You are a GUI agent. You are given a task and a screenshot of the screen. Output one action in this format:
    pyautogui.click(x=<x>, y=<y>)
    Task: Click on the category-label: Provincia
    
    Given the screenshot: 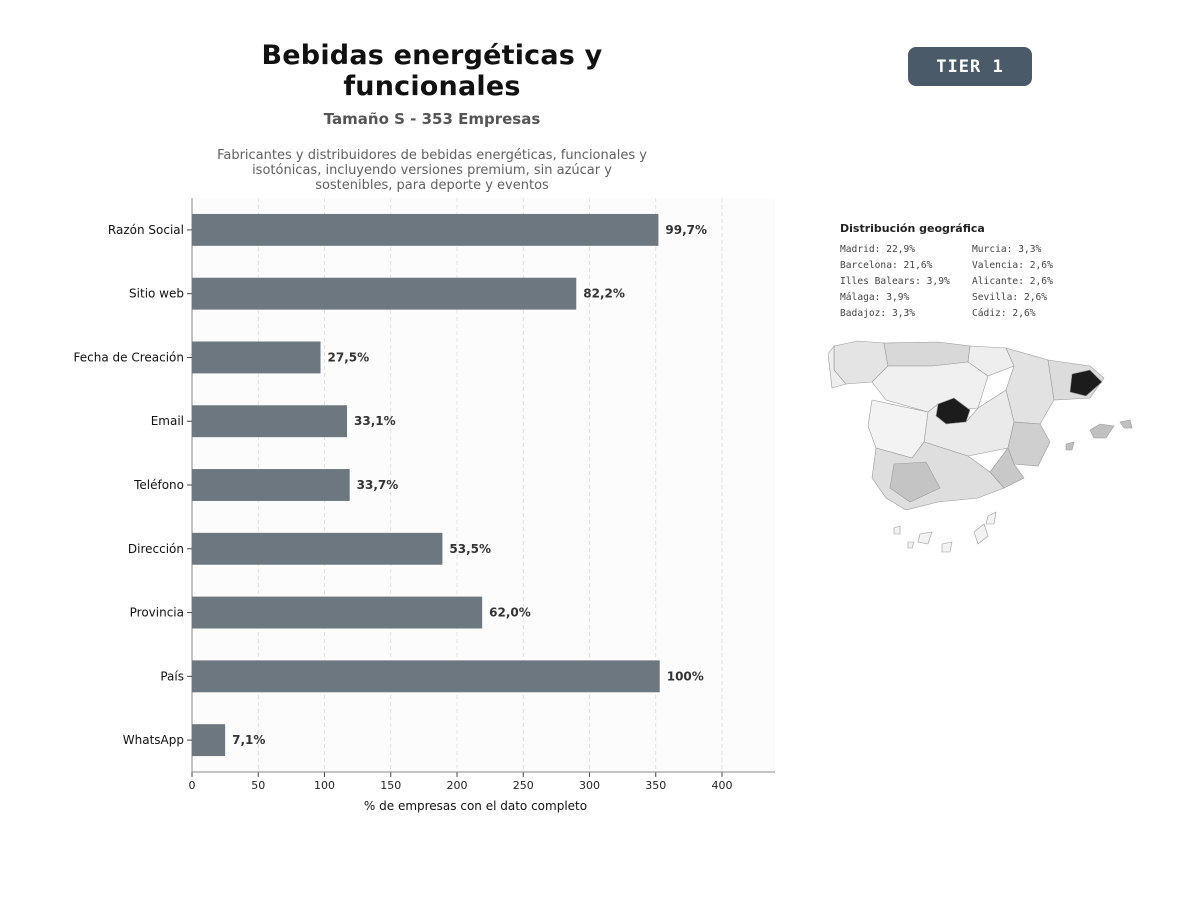 What is the action you would take?
    pyautogui.click(x=157, y=613)
    